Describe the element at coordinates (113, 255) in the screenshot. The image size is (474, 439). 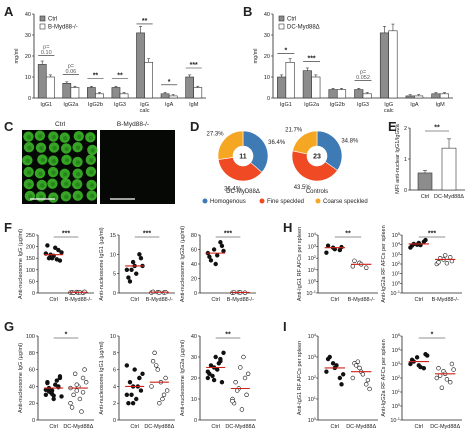
I see `y-tick-label: 10` at that location.